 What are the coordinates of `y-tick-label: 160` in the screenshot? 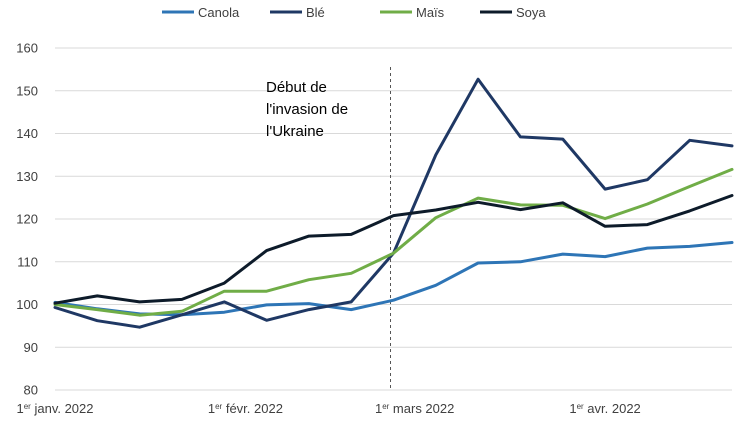 It's located at (27, 48).